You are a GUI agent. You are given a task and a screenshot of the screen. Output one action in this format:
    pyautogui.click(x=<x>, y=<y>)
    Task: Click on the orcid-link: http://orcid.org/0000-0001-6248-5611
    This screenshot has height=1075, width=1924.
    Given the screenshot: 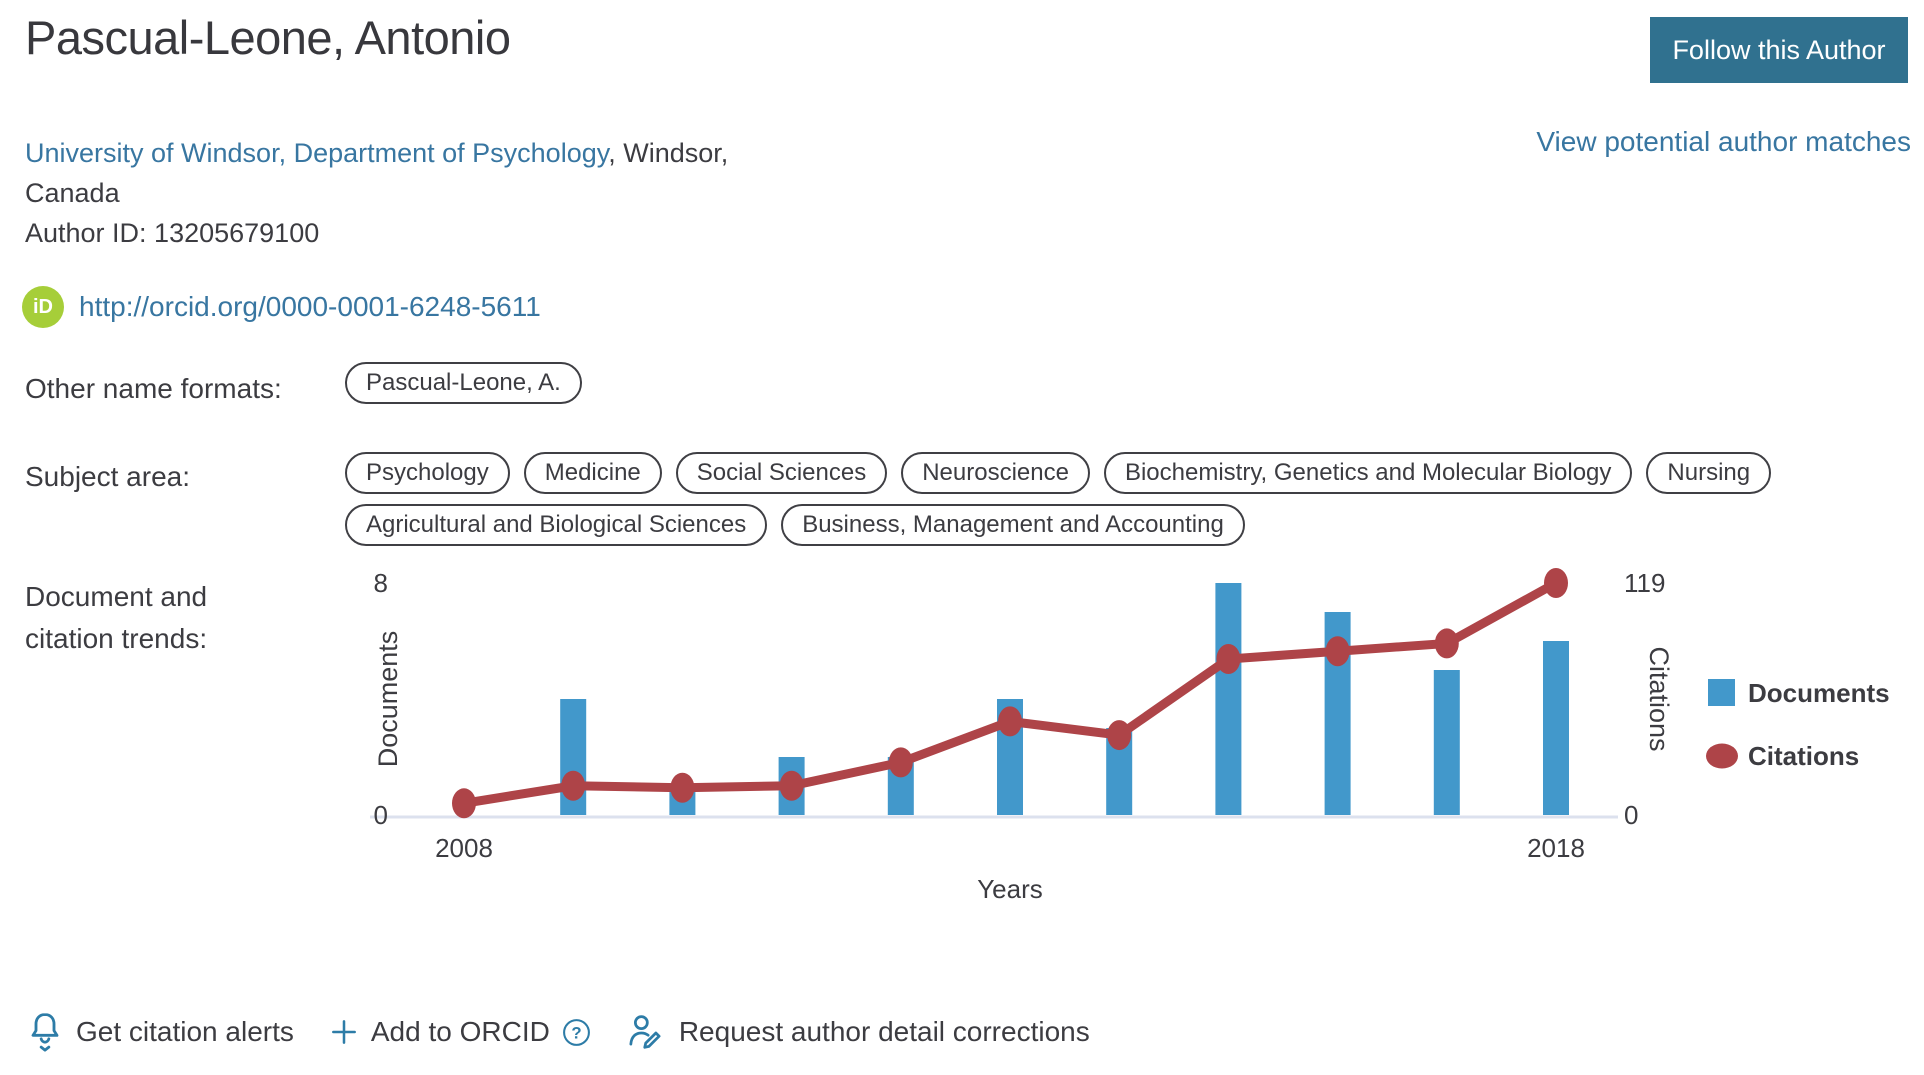 What is the action you would take?
    pyautogui.click(x=310, y=306)
    